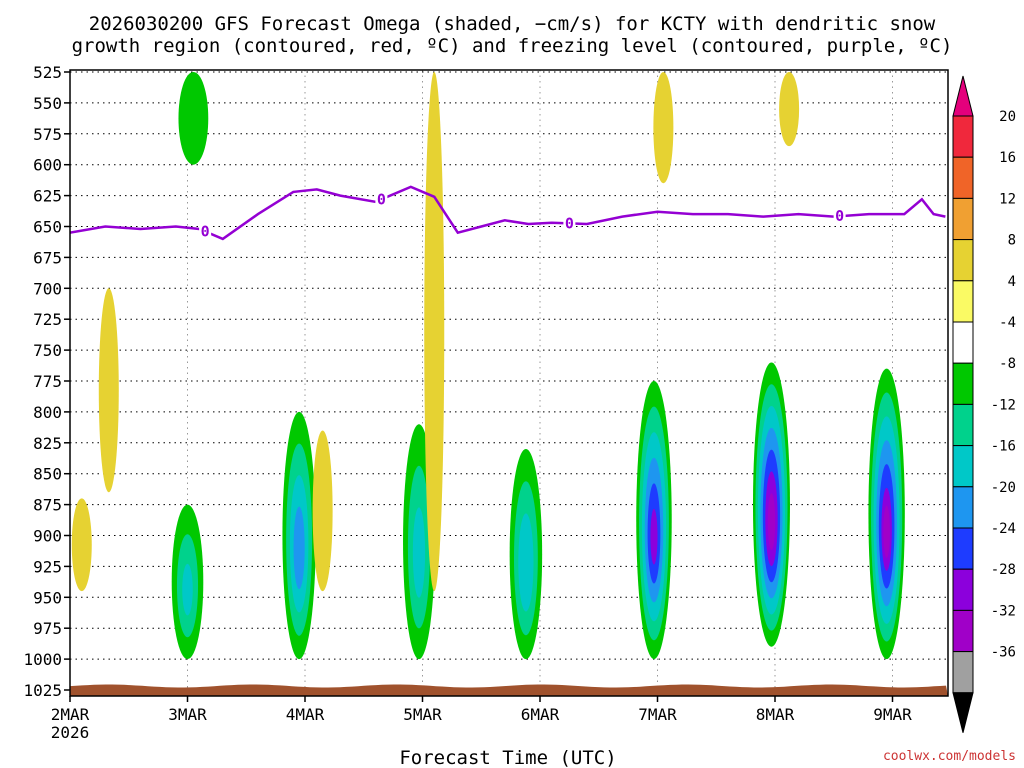  I want to click on colorbar-label: 4, so click(1012, 282).